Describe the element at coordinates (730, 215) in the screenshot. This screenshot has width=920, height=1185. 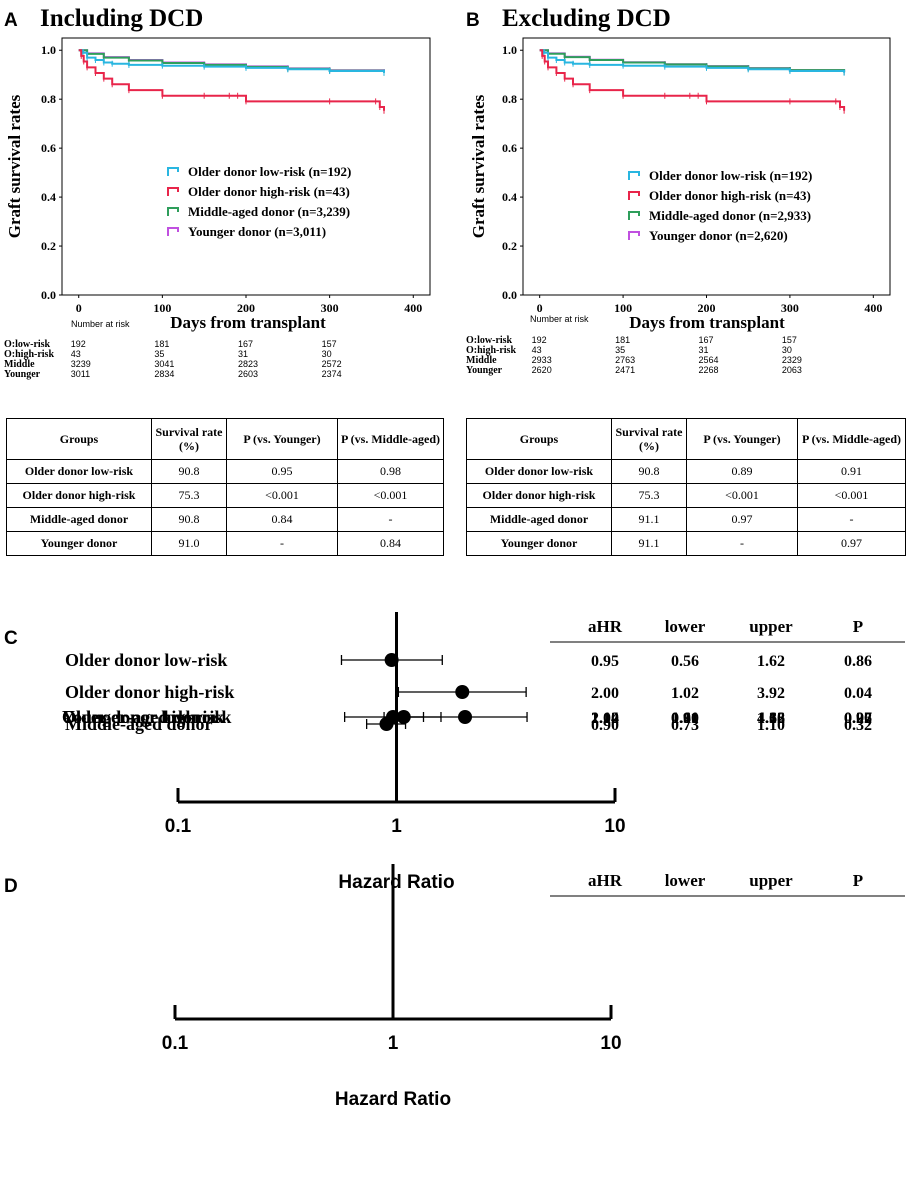
I see `legend-label: Middle-aged donor (n=2,933)` at that location.